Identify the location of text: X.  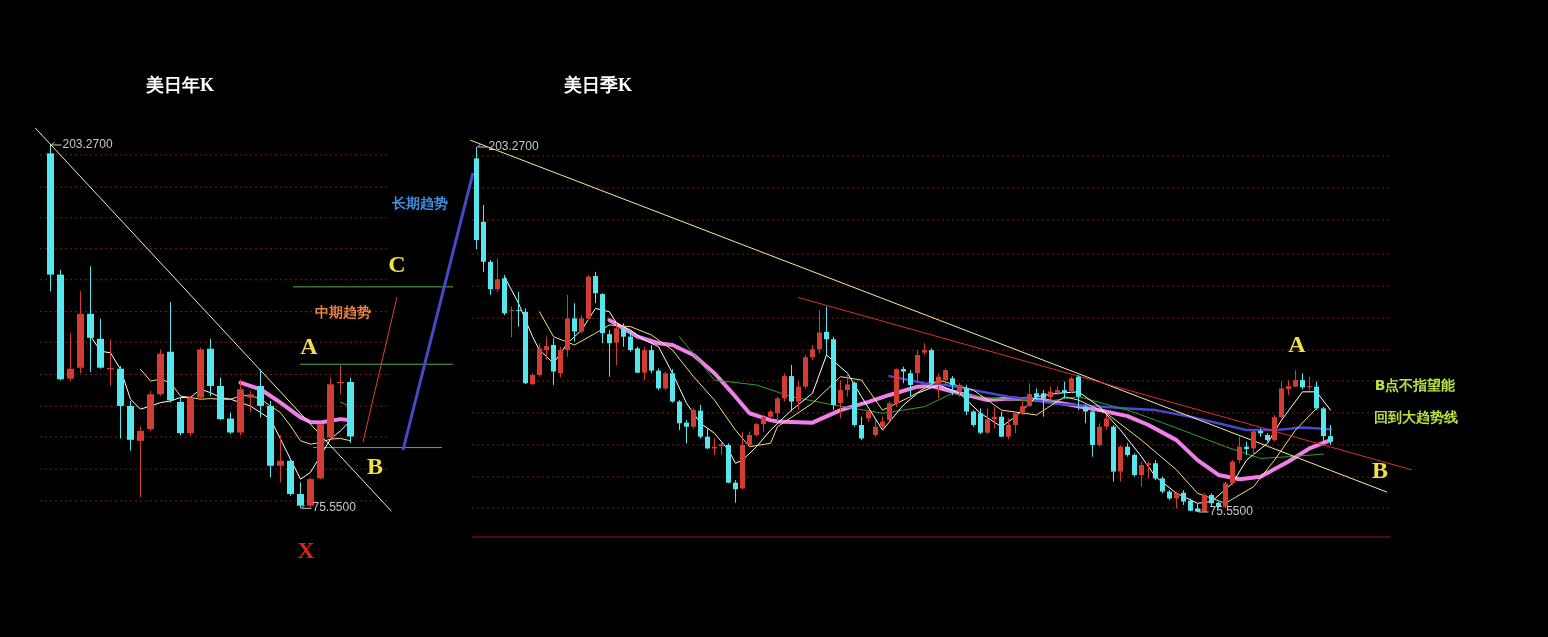
(306, 549).